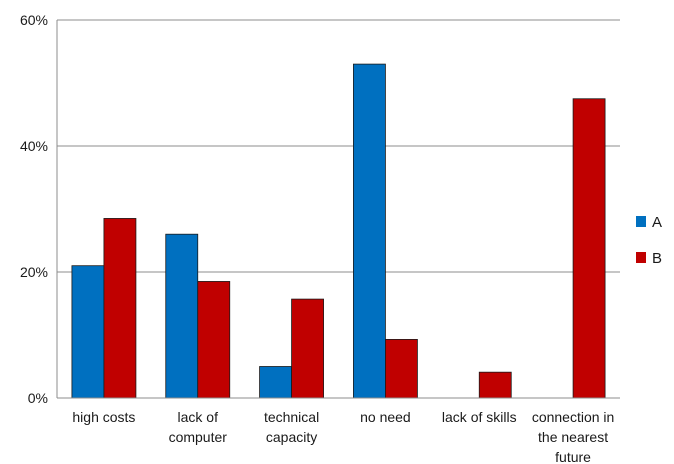 Image resolution: width=674 pixels, height=464 pixels. I want to click on legend-label-B: B, so click(657, 258).